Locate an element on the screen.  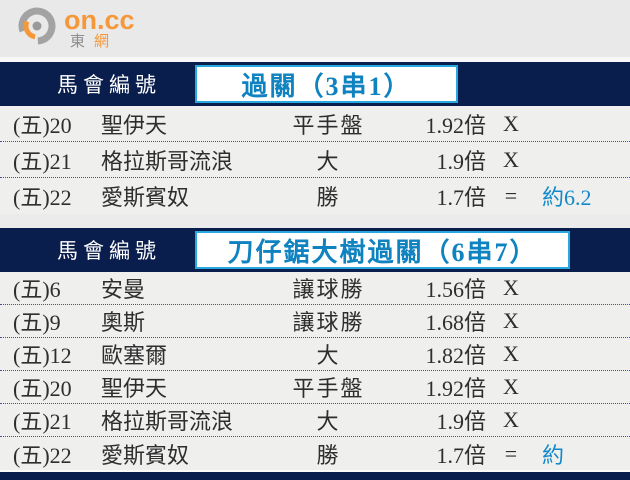
table-row: (五)6 安曼 讓球勝 1.56倍 X is located at coordinates (315, 288).